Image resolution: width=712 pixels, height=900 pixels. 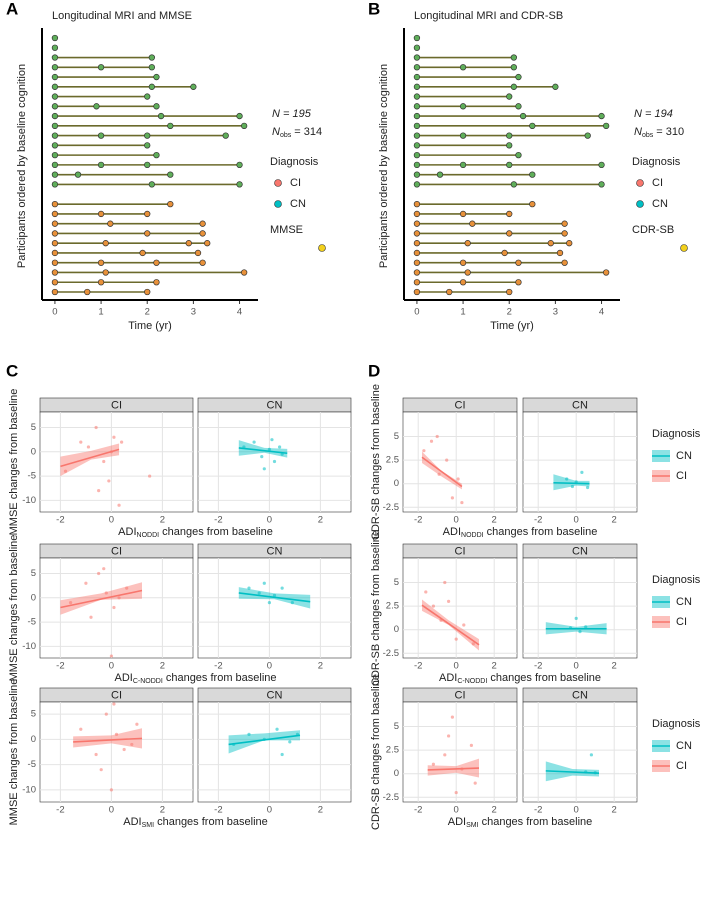 I want to click on nobs-part: obs, so click(x=648, y=135).